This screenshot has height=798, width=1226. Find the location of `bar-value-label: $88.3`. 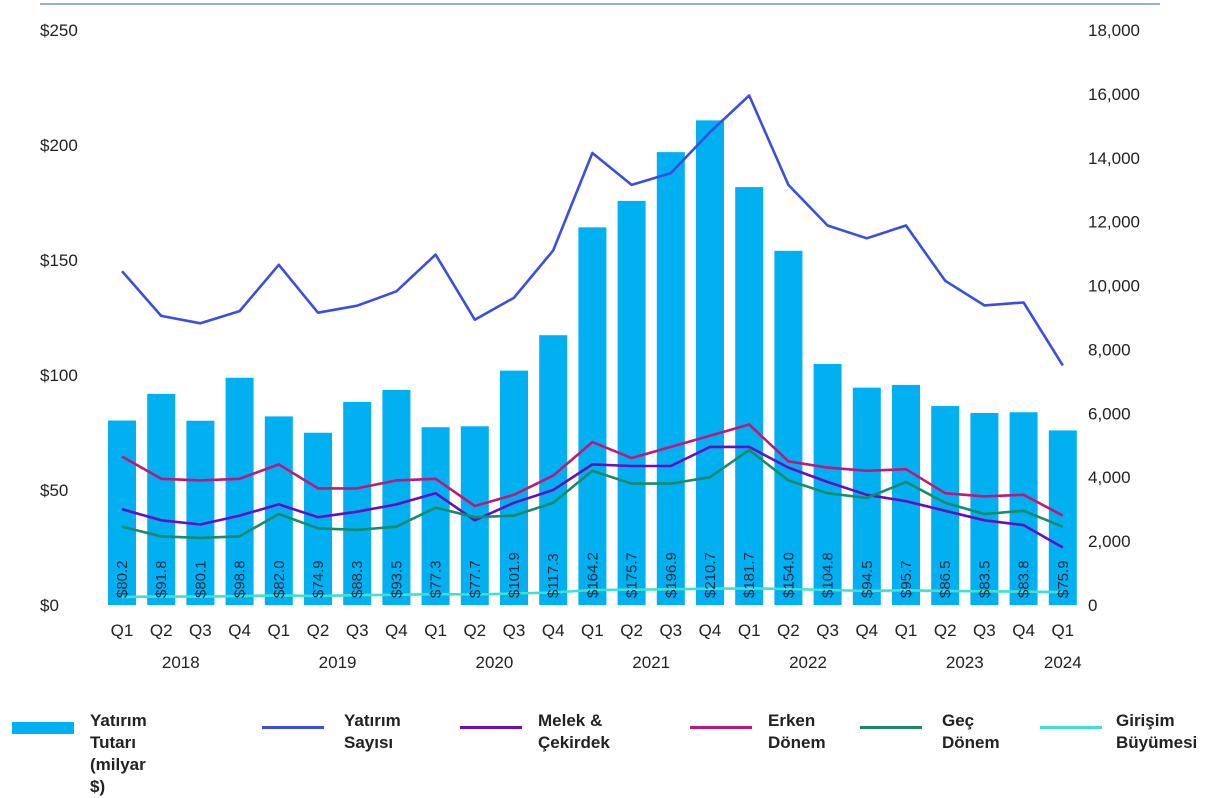

bar-value-label: $88.3 is located at coordinates (357, 579).